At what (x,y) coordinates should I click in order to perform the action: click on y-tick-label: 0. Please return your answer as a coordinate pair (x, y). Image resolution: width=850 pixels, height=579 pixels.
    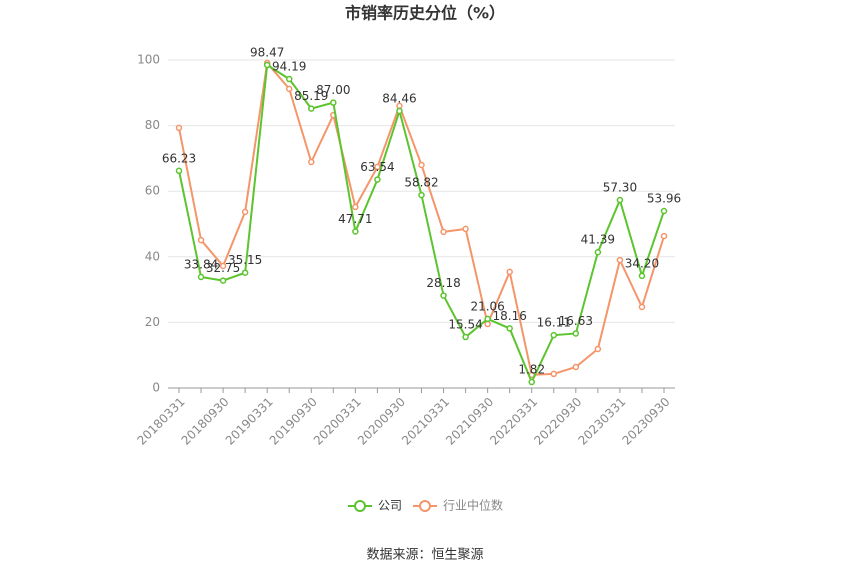
    Looking at the image, I should click on (156, 388).